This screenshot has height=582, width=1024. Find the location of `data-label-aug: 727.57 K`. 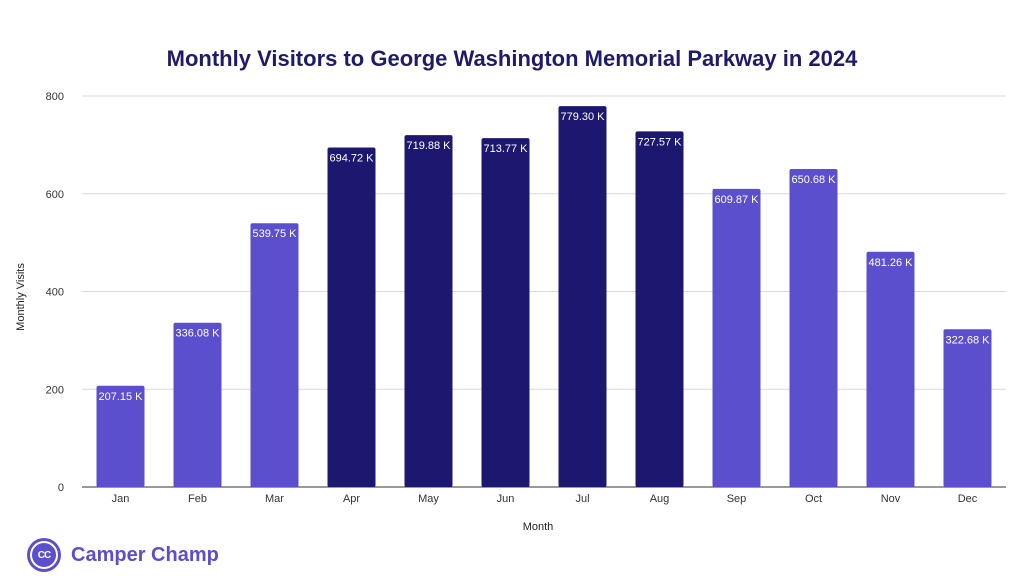

data-label-aug: 727.57 K is located at coordinates (659, 142).